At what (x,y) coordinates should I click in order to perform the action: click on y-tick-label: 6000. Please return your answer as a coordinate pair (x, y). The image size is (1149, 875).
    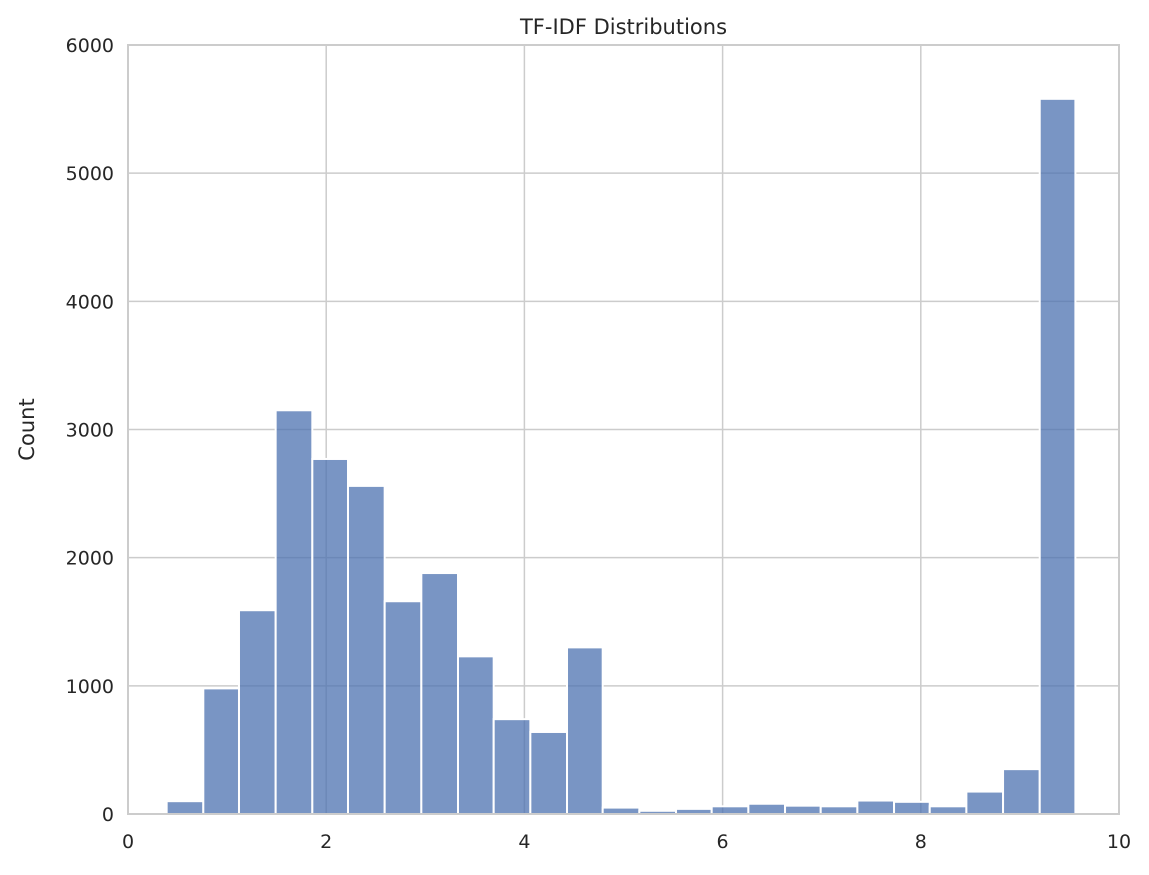
    Looking at the image, I should click on (90, 46).